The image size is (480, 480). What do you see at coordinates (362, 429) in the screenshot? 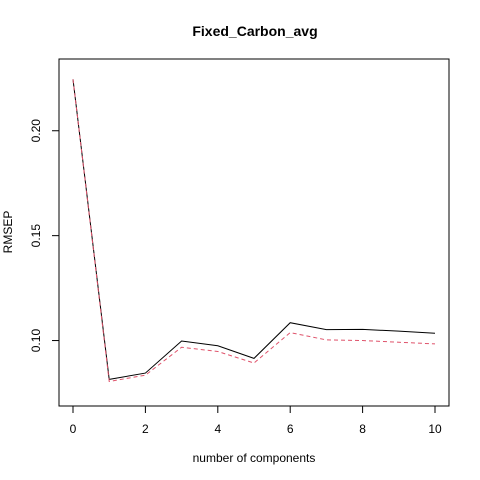
I see `x-tick-label: 8` at bounding box center [362, 429].